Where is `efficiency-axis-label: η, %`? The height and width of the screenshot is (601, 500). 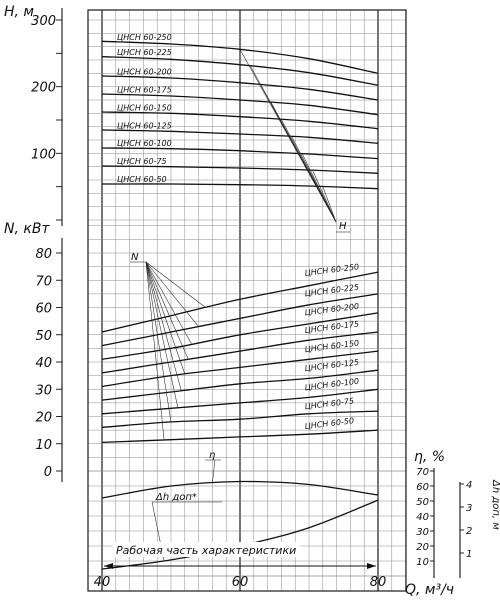 efficiency-axis-label: η, % is located at coordinates (429, 457).